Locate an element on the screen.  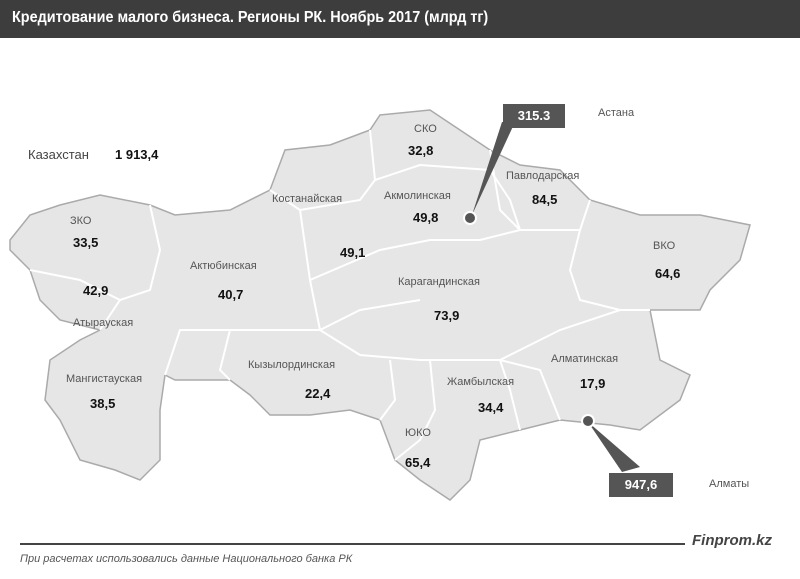
region-value-sko: 32,8 is located at coordinates (421, 150).